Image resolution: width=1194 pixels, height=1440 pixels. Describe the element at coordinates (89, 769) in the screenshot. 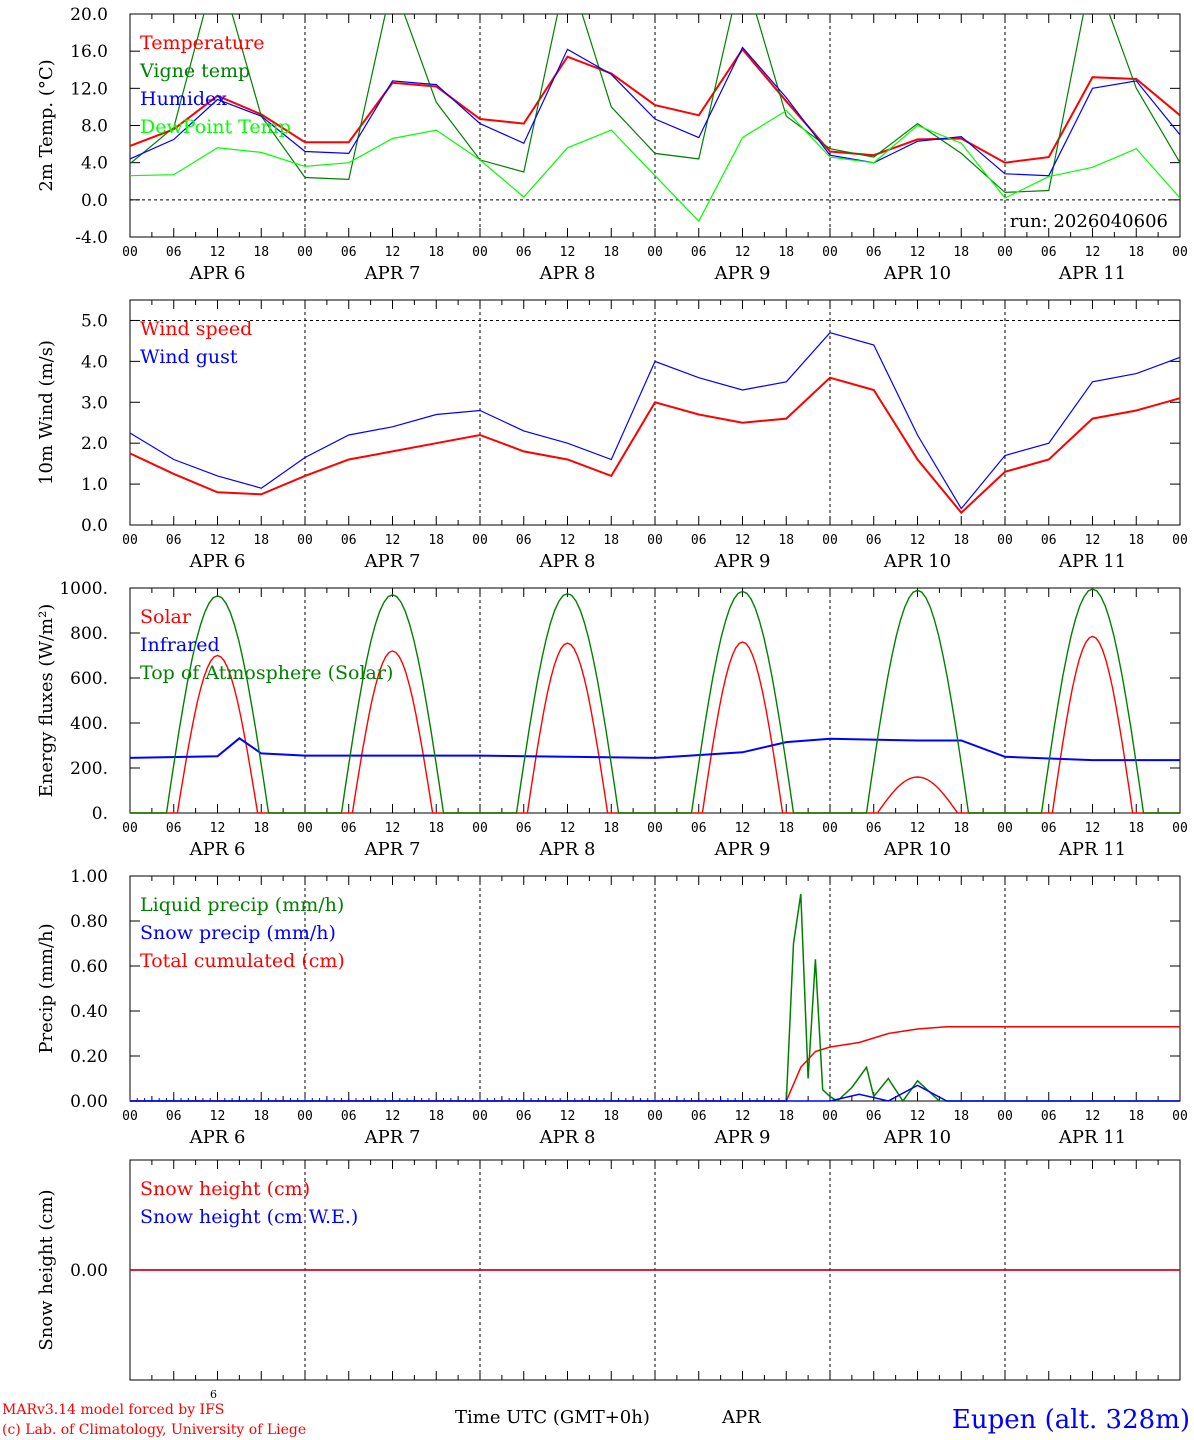

I see `y-tick-label: 200.` at that location.